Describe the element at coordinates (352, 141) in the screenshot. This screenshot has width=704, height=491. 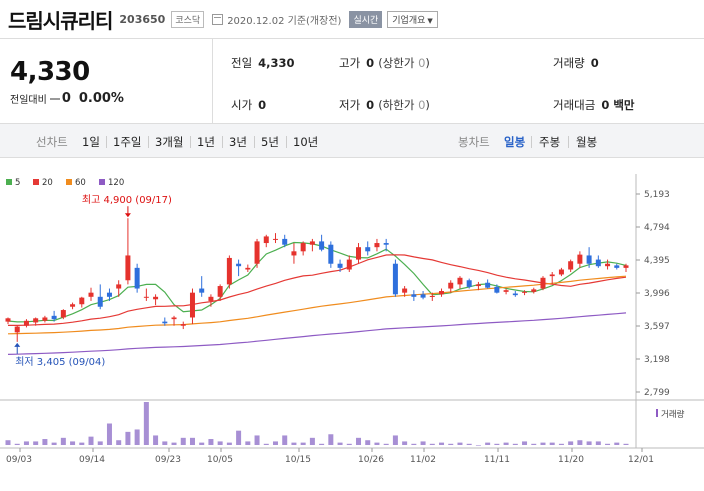
I see `chart-type-bar: 선차트 1일 1주일 3개월 1년 3년 5년 10년 봉차트 일봉 주봉 월봉` at that location.